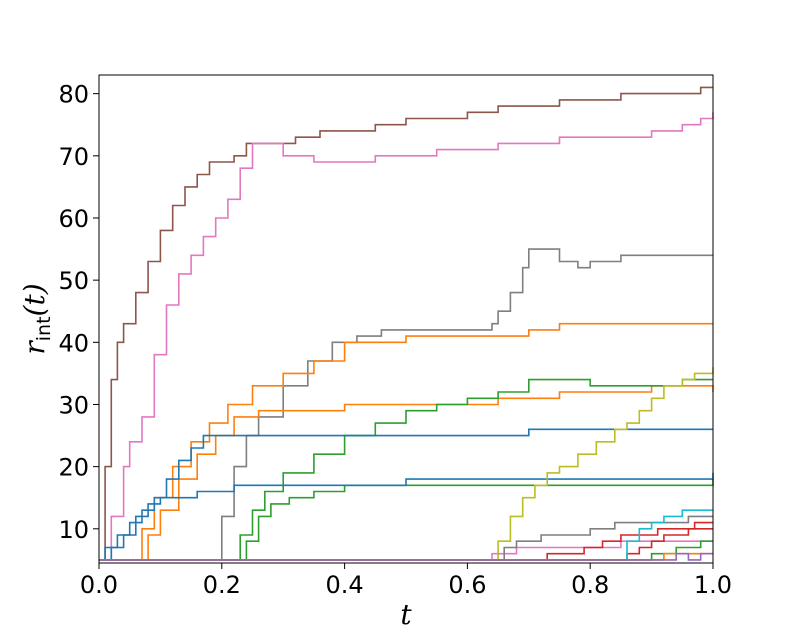 Image resolution: width=793 pixels, height=634 pixels. I want to click on x-tick-label: 0.8, so click(590, 585).